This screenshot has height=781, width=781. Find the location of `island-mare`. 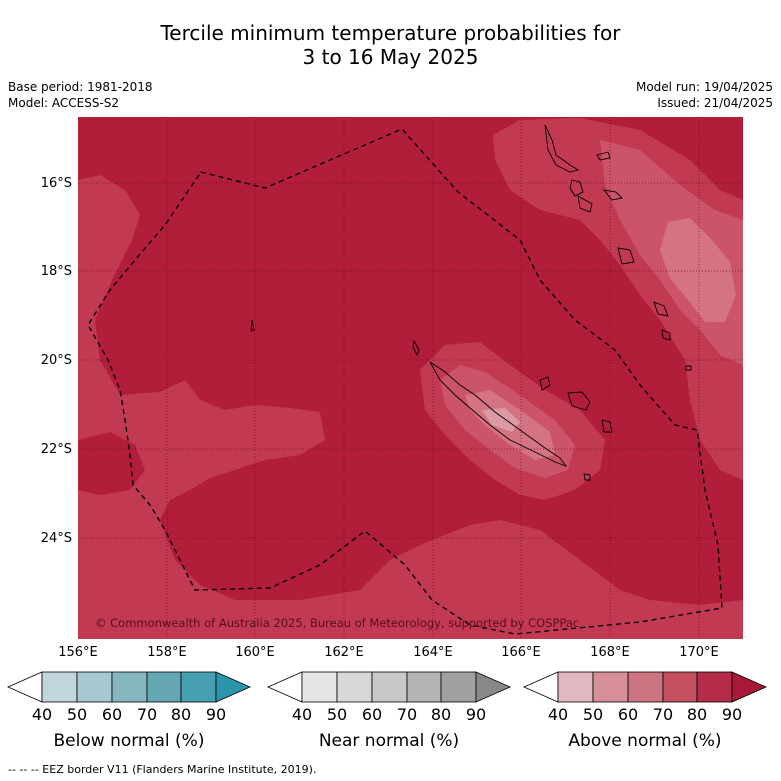

island-mare is located at coordinates (607, 426).